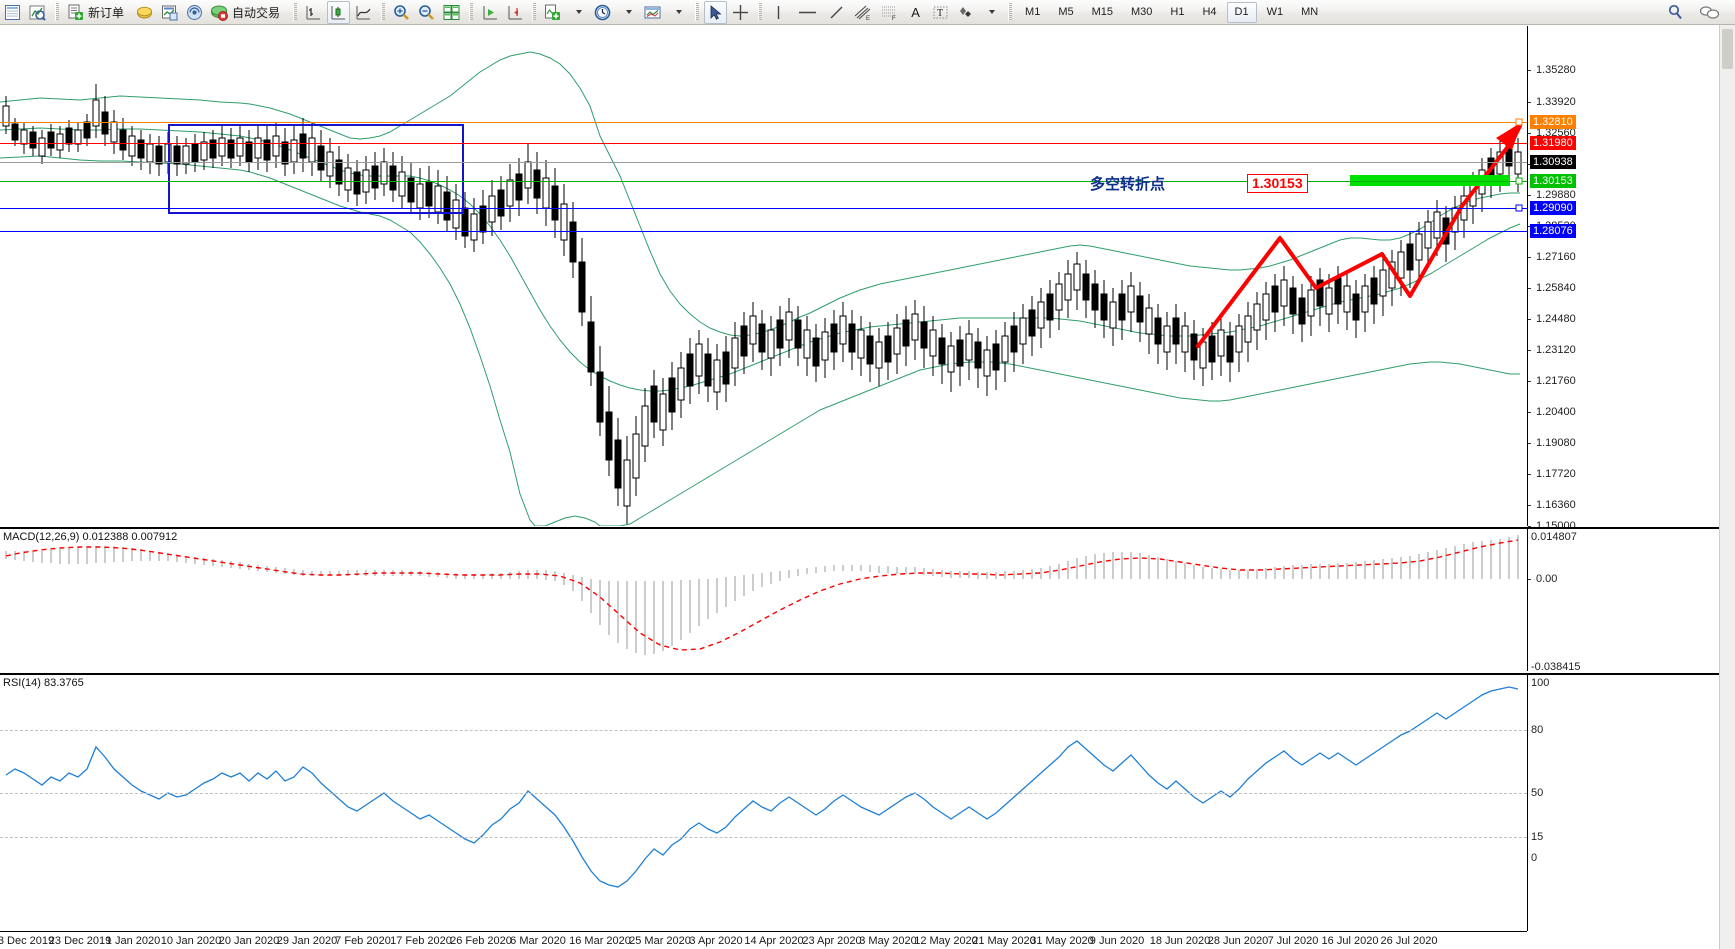  Describe the element at coordinates (1128, 184) in the screenshot. I see `turning-point-annotation: 多空转折点` at that location.